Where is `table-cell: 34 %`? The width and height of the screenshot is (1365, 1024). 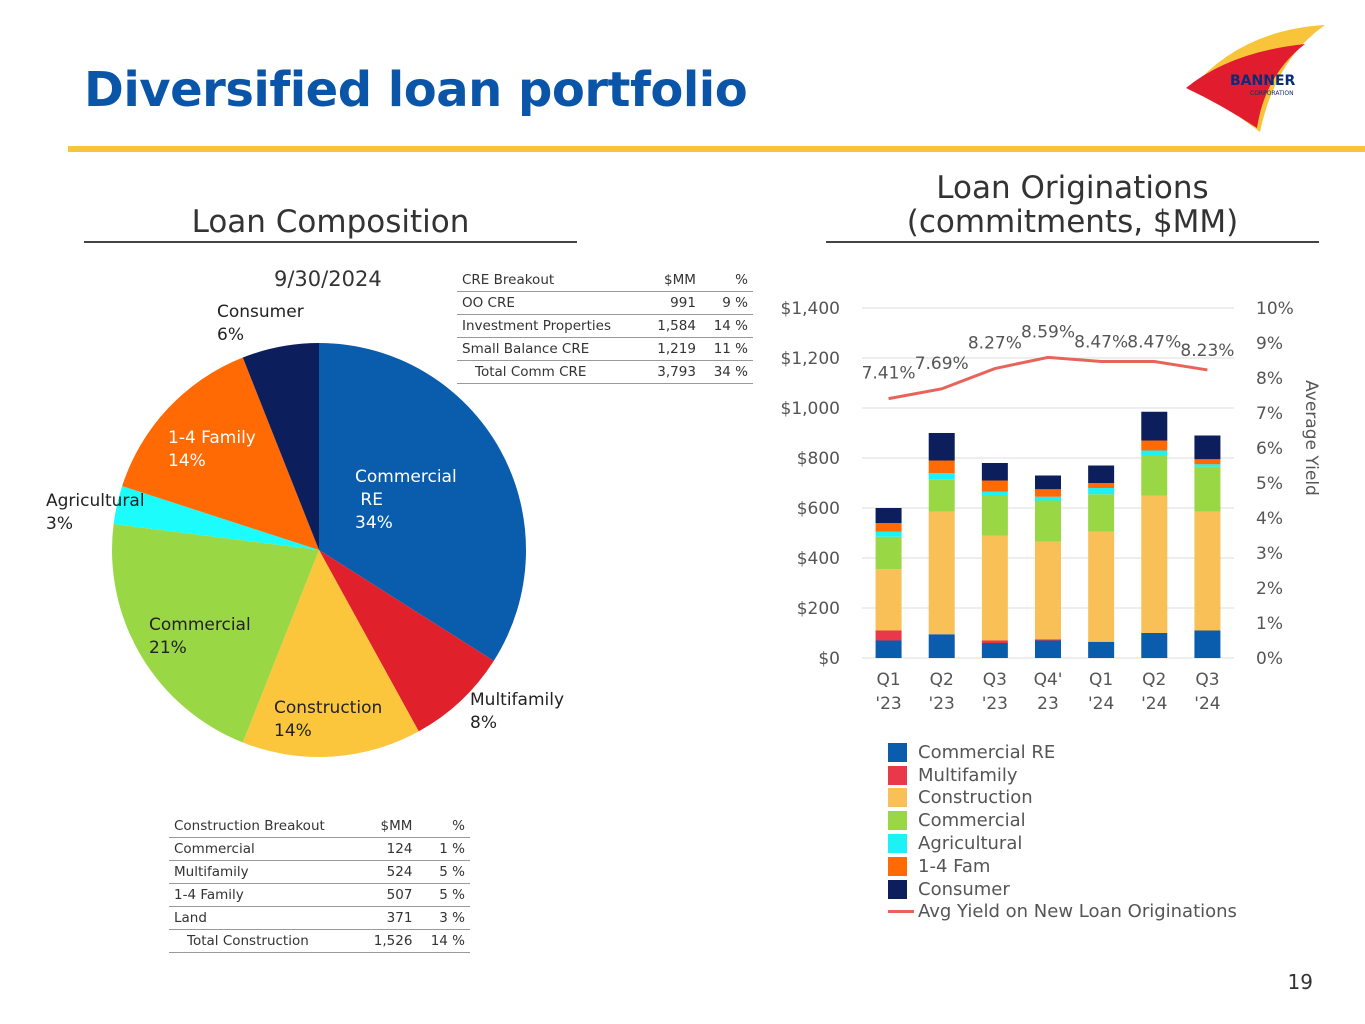 table-cell: 34 % is located at coordinates (730, 372).